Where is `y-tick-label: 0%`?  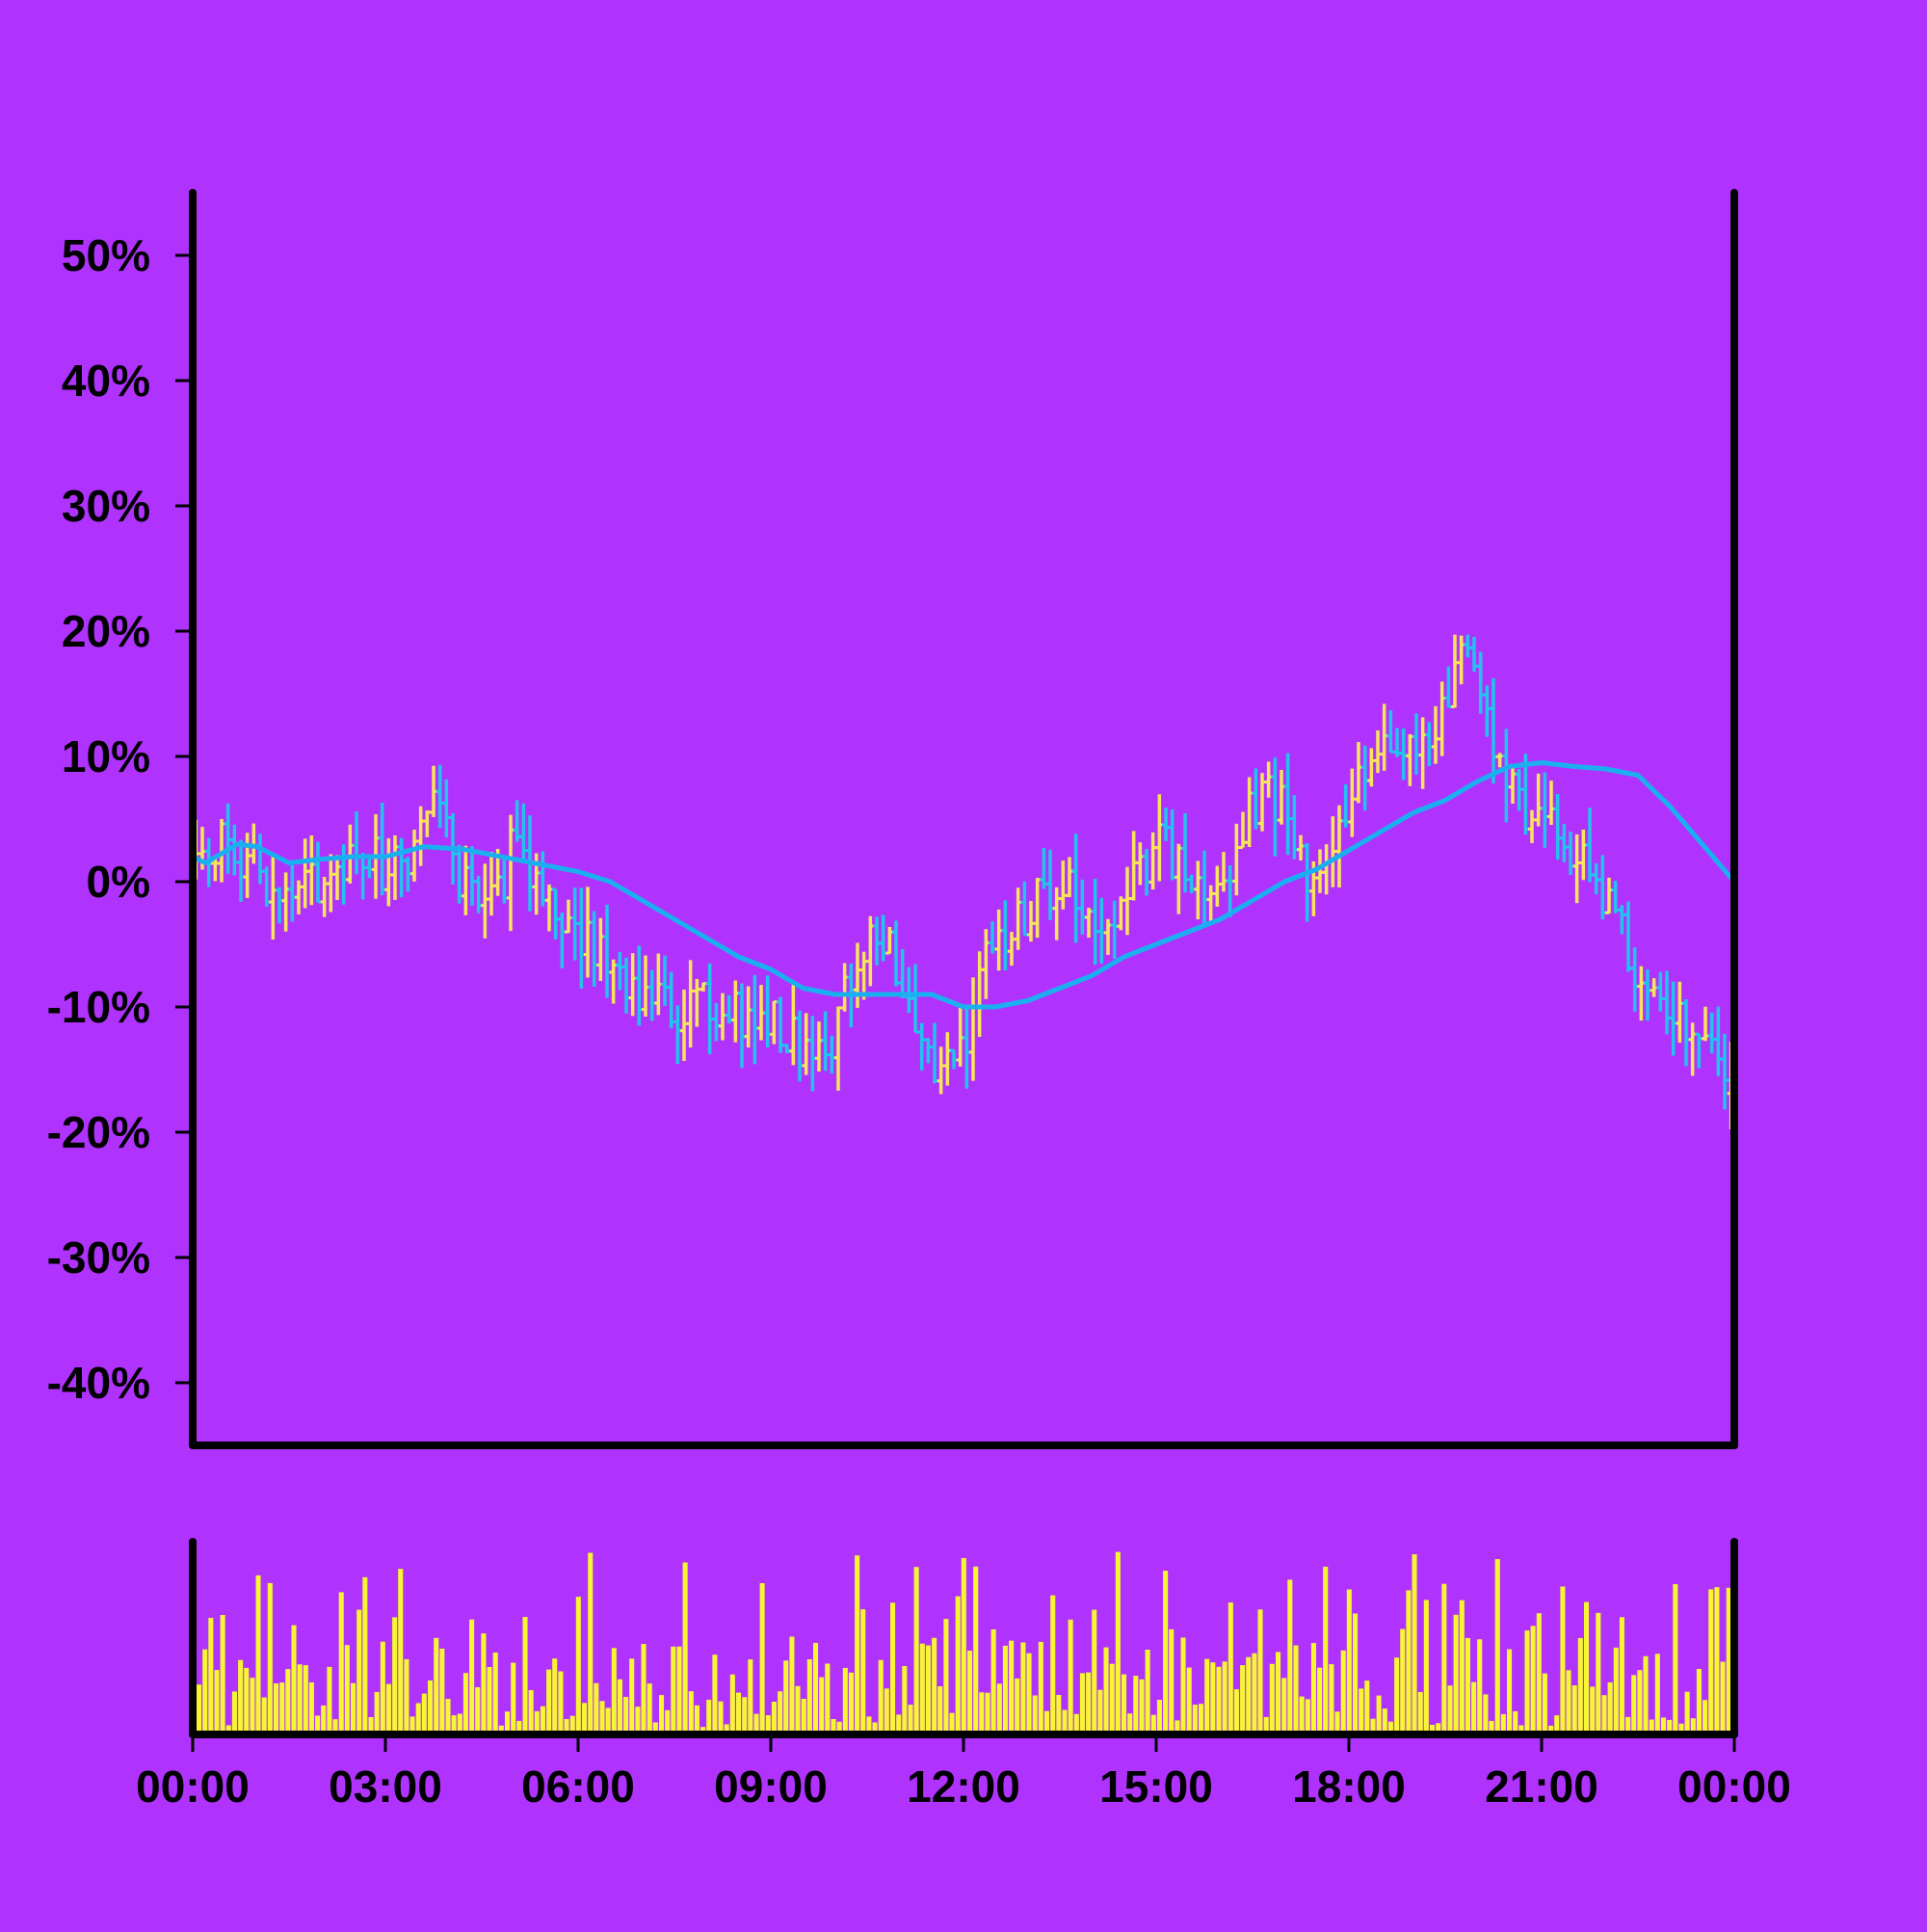 y-tick-label: 0% is located at coordinates (118, 882).